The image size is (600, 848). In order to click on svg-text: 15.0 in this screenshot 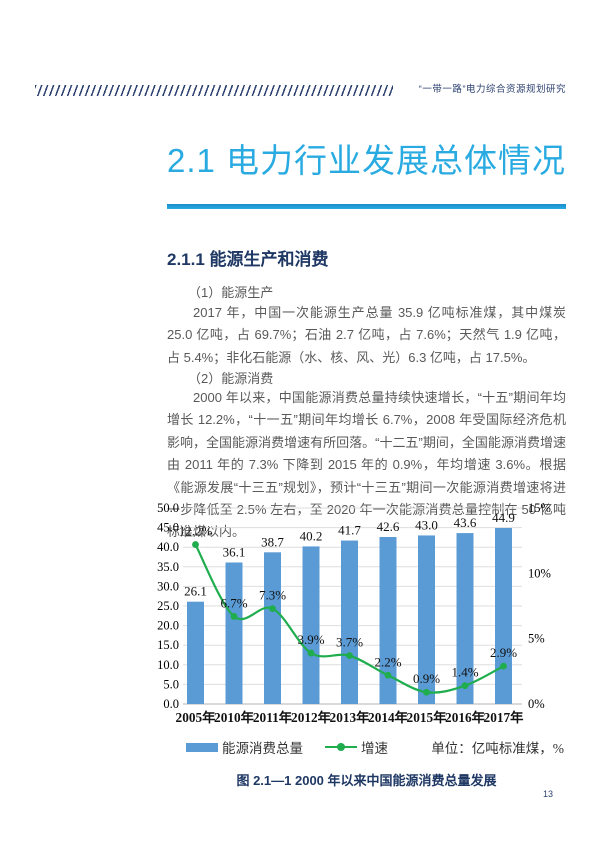, I will do `click(168, 645)`.